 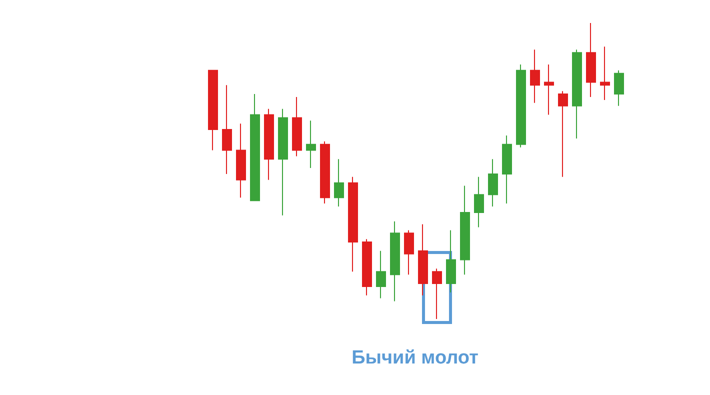 What do you see at coordinates (415, 358) in the screenshot?
I see `text: Бычий молот` at bounding box center [415, 358].